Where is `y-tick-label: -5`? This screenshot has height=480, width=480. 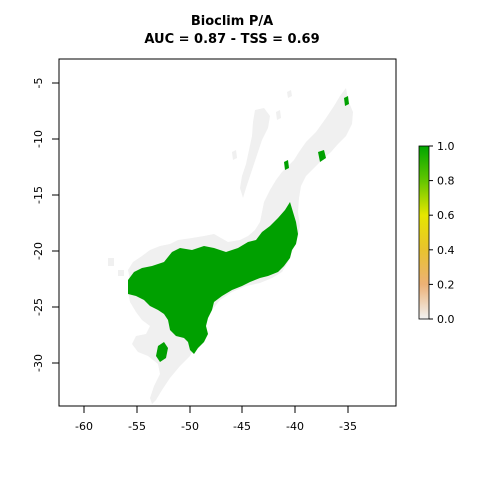 y-tick-label: -5 is located at coordinates (38, 83).